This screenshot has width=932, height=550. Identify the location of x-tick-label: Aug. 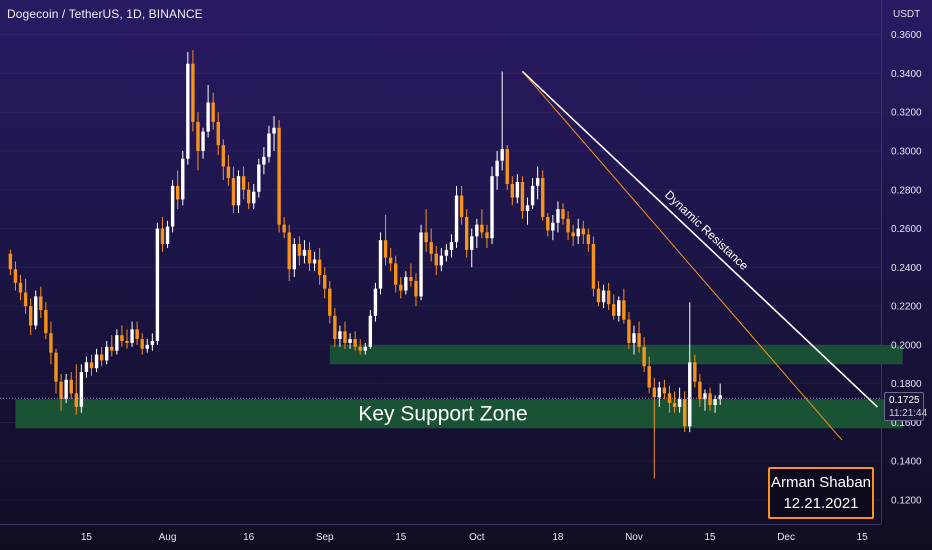
(168, 537).